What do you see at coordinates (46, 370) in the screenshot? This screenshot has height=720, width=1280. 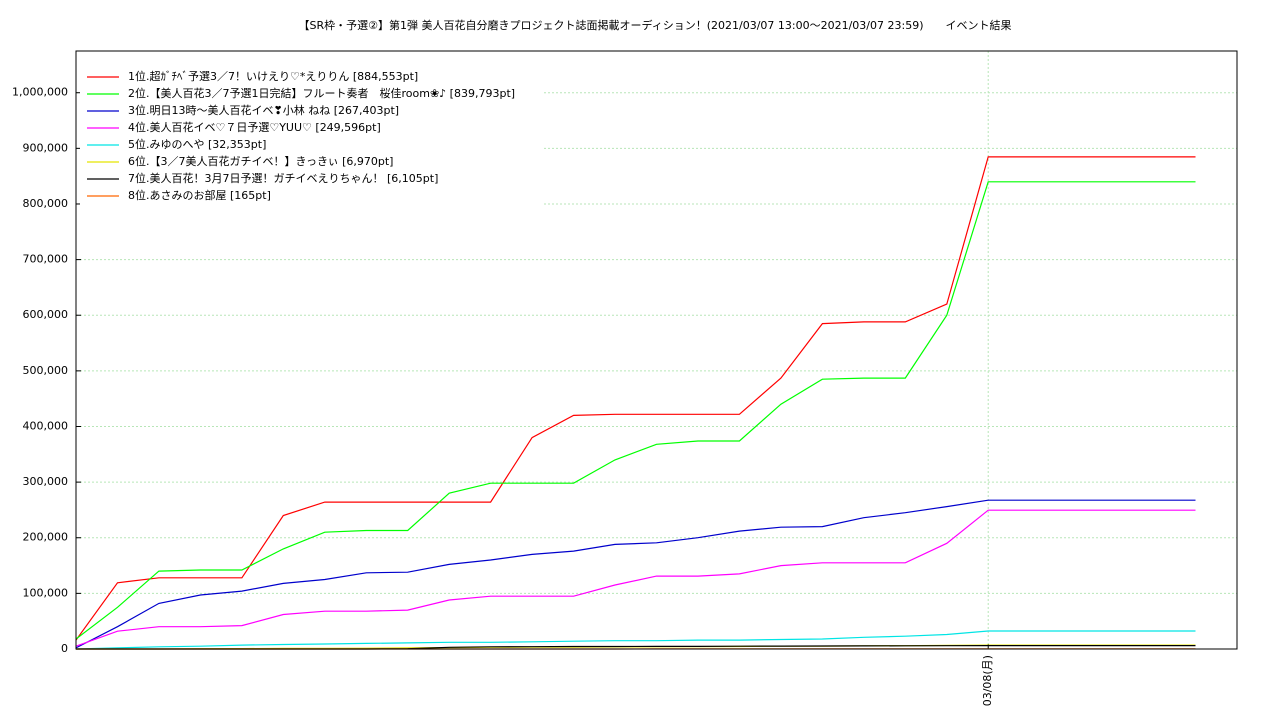 I see `y-tick-label: 500,000` at bounding box center [46, 370].